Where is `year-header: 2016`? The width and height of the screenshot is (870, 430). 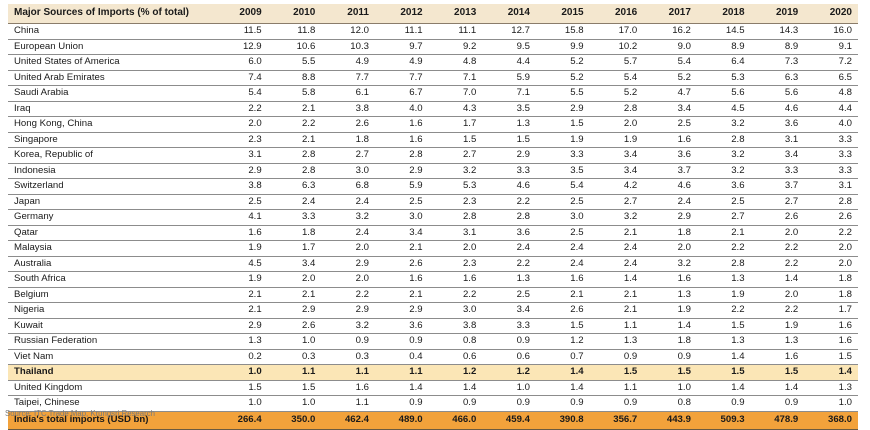 year-header: 2016 is located at coordinates (616, 14).